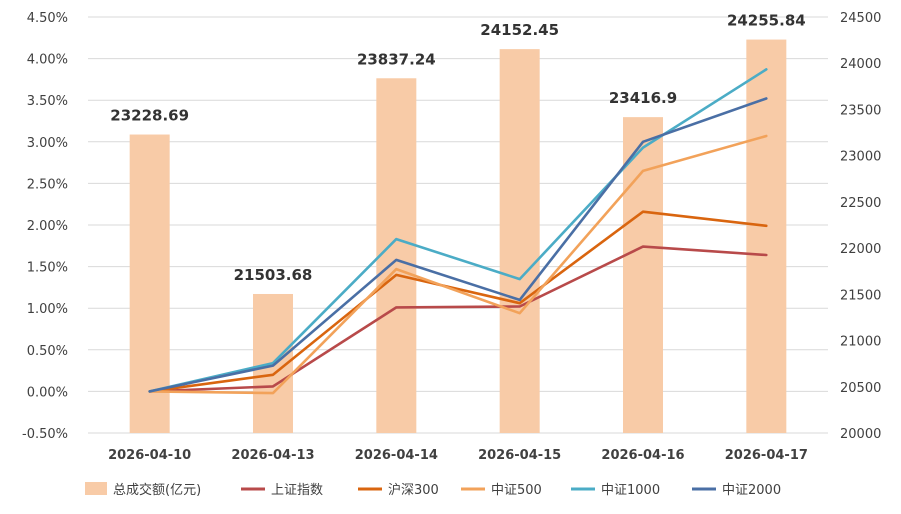 The width and height of the screenshot is (901, 514). Describe the element at coordinates (860, 249) in the screenshot. I see `right-axis-tick-label: 22000` at that location.